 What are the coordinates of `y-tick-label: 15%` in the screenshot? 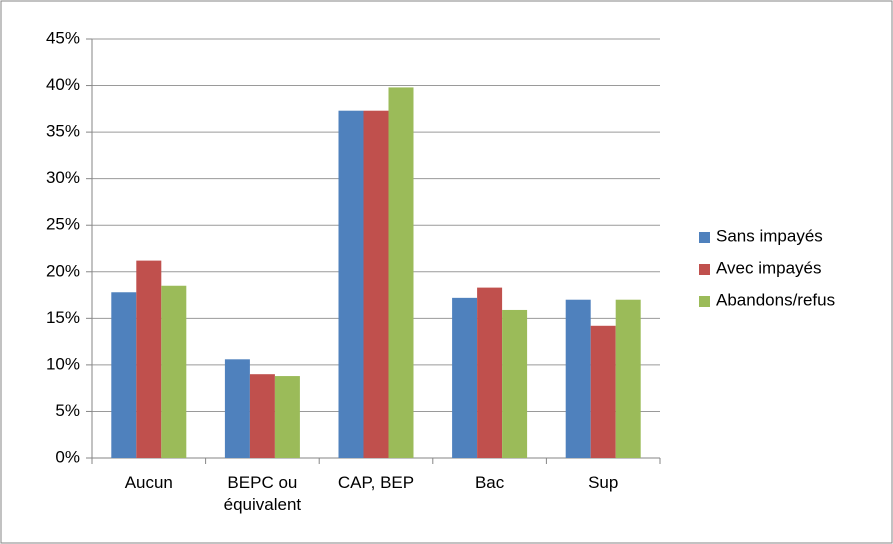 It's located at (63, 317).